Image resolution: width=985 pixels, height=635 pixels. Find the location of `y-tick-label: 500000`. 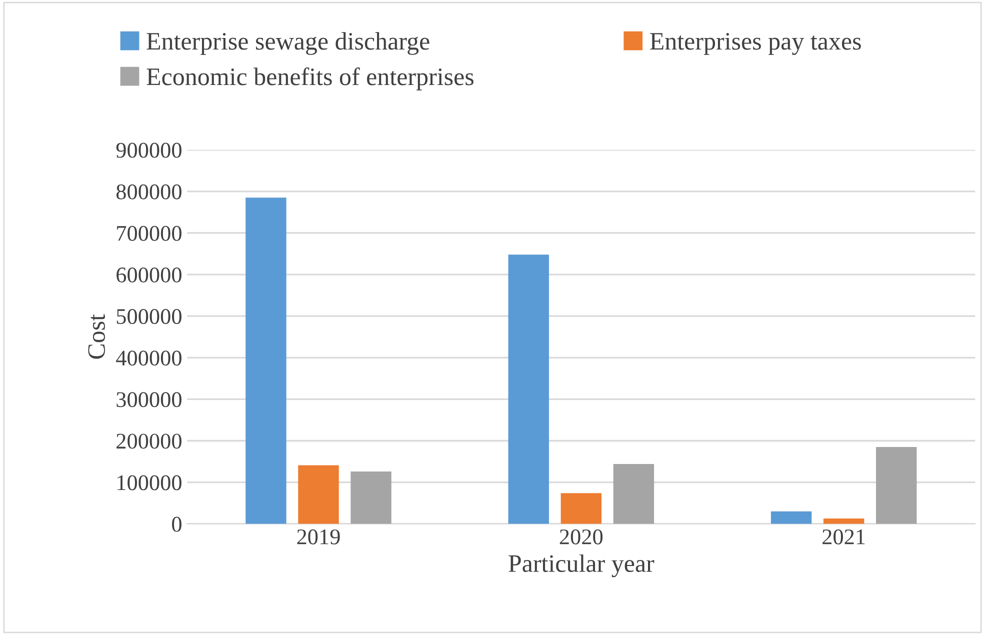

y-tick-label: 500000 is located at coordinates (149, 316).